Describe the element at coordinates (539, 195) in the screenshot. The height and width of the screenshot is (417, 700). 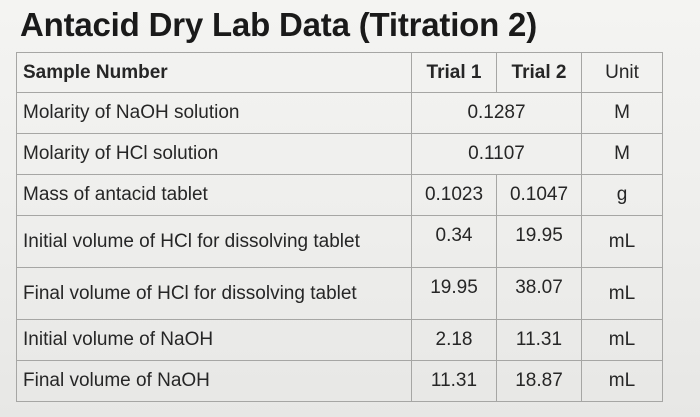
I see `trial-2-value: 0.1047` at that location.